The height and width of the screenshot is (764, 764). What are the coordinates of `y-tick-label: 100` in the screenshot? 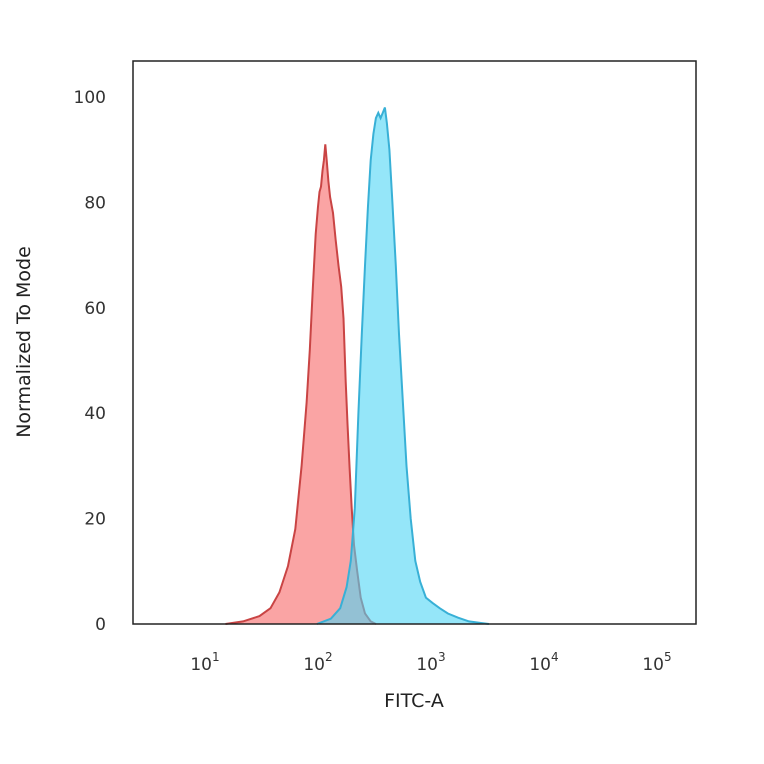 It's located at (90, 98).